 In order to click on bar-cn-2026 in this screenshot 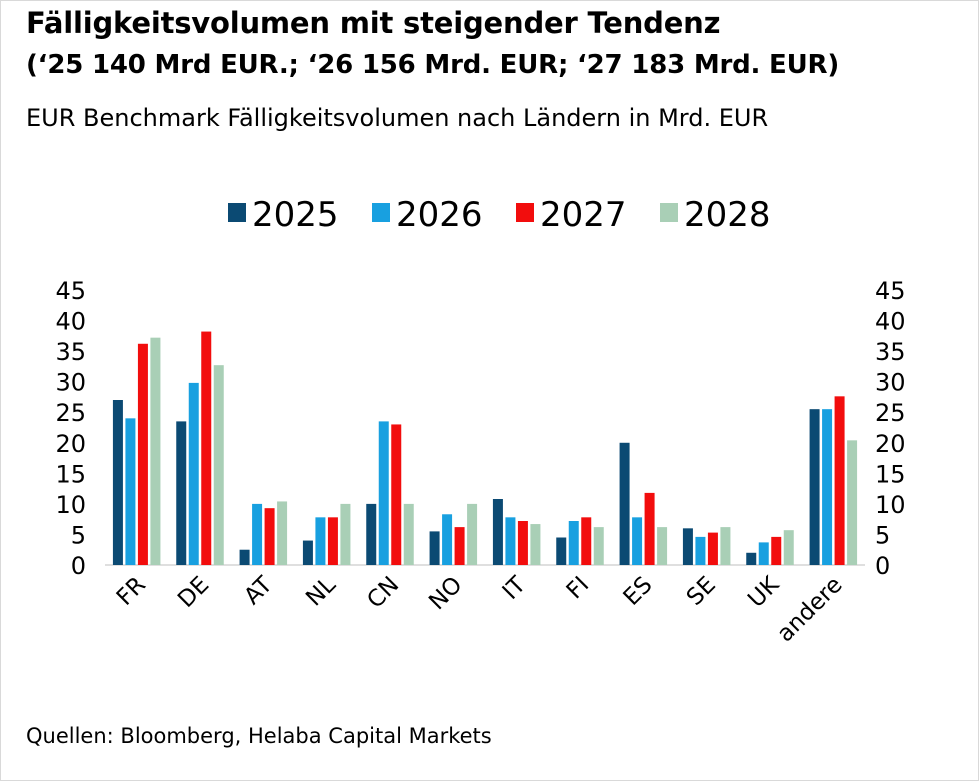, I will do `click(383, 493)`.